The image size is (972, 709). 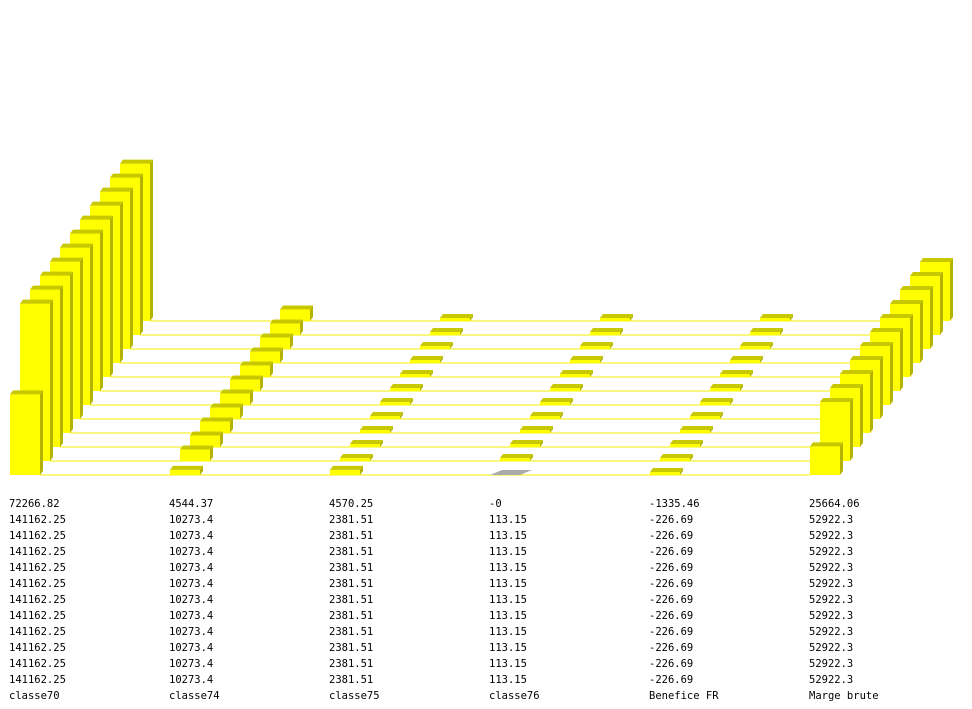 I want to click on category-label: classe76, so click(x=514, y=696).